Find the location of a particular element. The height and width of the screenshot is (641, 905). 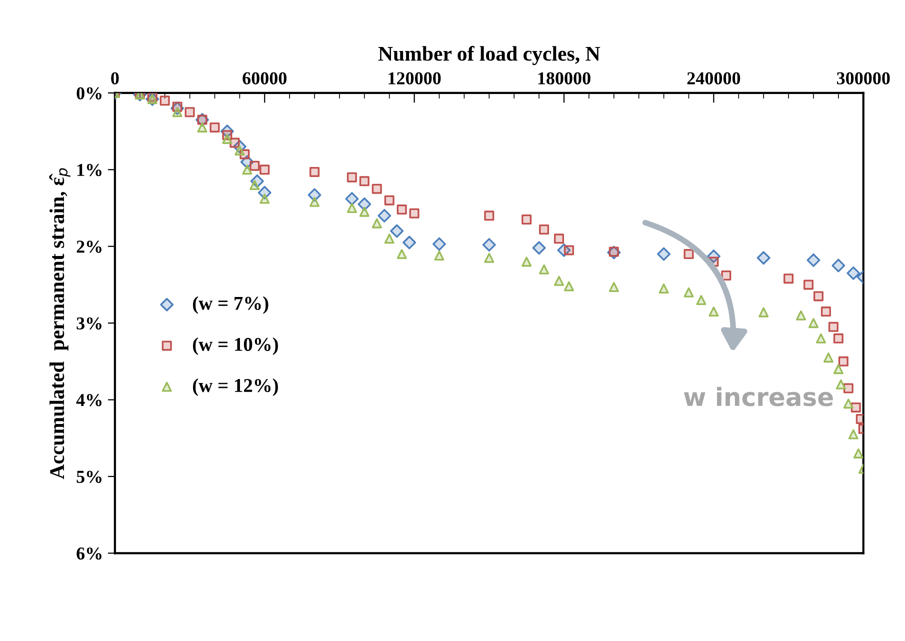

x-tick-label: 180000 is located at coordinates (564, 78).